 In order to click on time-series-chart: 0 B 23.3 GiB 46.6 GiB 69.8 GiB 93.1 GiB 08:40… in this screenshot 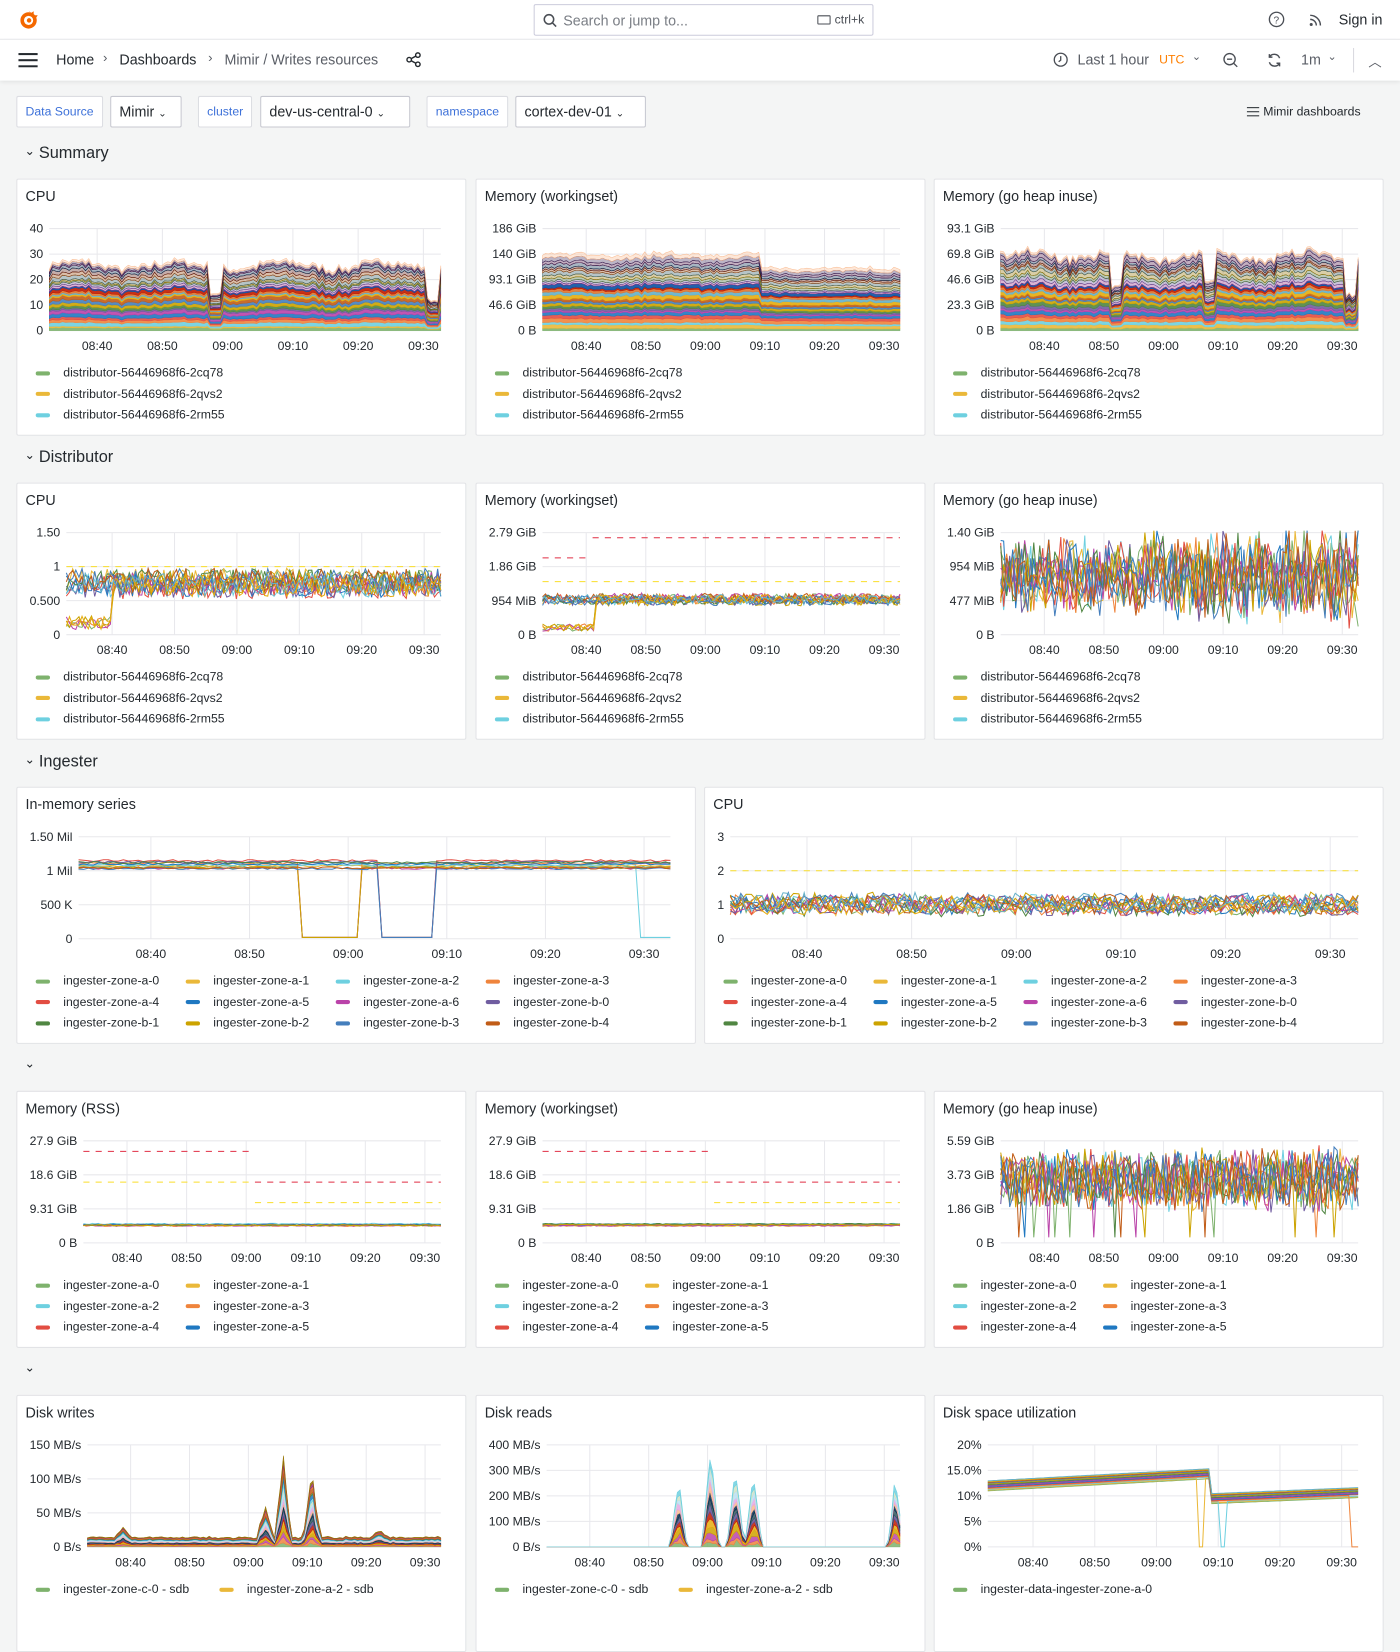, I will do `click(1159, 286)`.